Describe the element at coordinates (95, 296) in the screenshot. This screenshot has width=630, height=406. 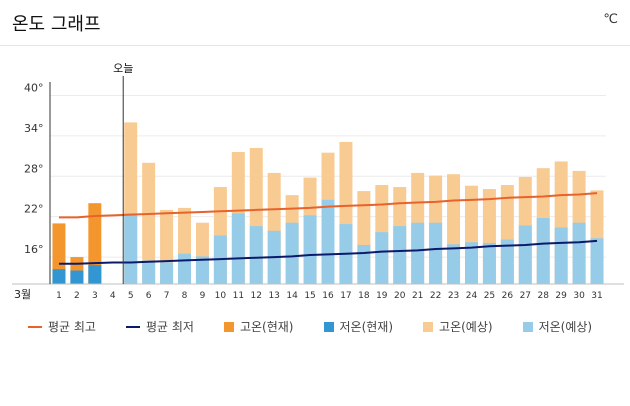
I see `x-tick-label: 3` at that location.